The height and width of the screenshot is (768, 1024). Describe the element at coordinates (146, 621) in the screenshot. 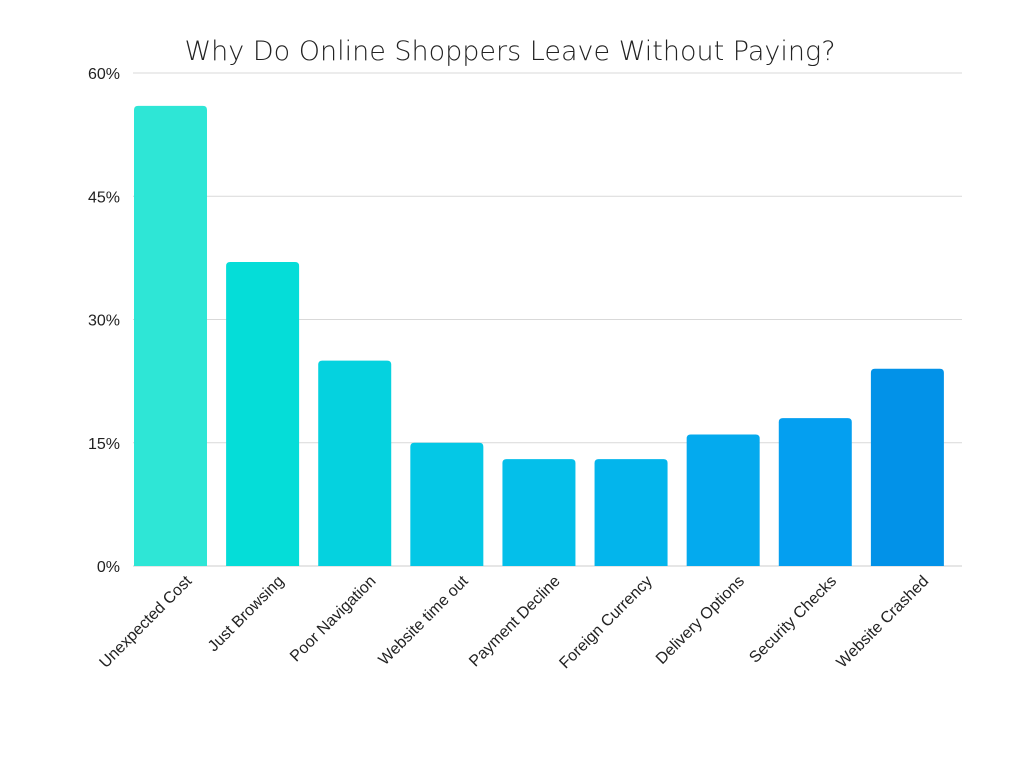

I see `x-category-label: Unexpected Cost` at that location.